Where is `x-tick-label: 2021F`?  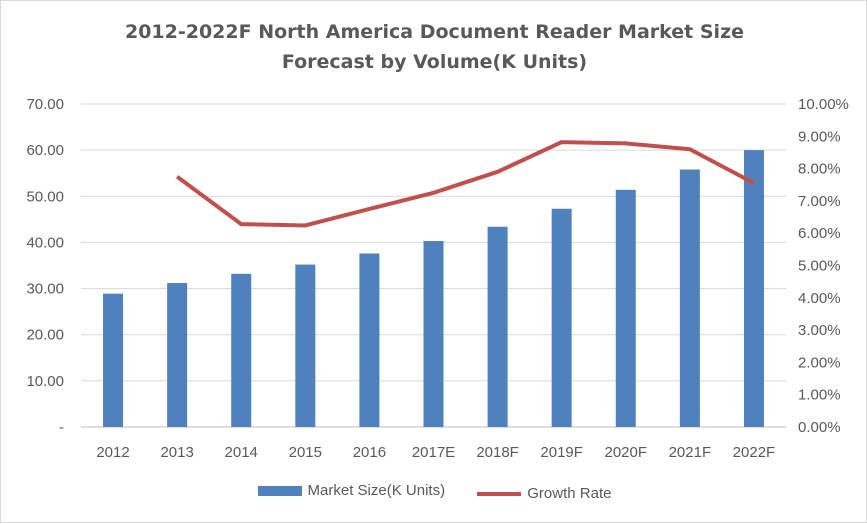
x-tick-label: 2021F is located at coordinates (690, 452).